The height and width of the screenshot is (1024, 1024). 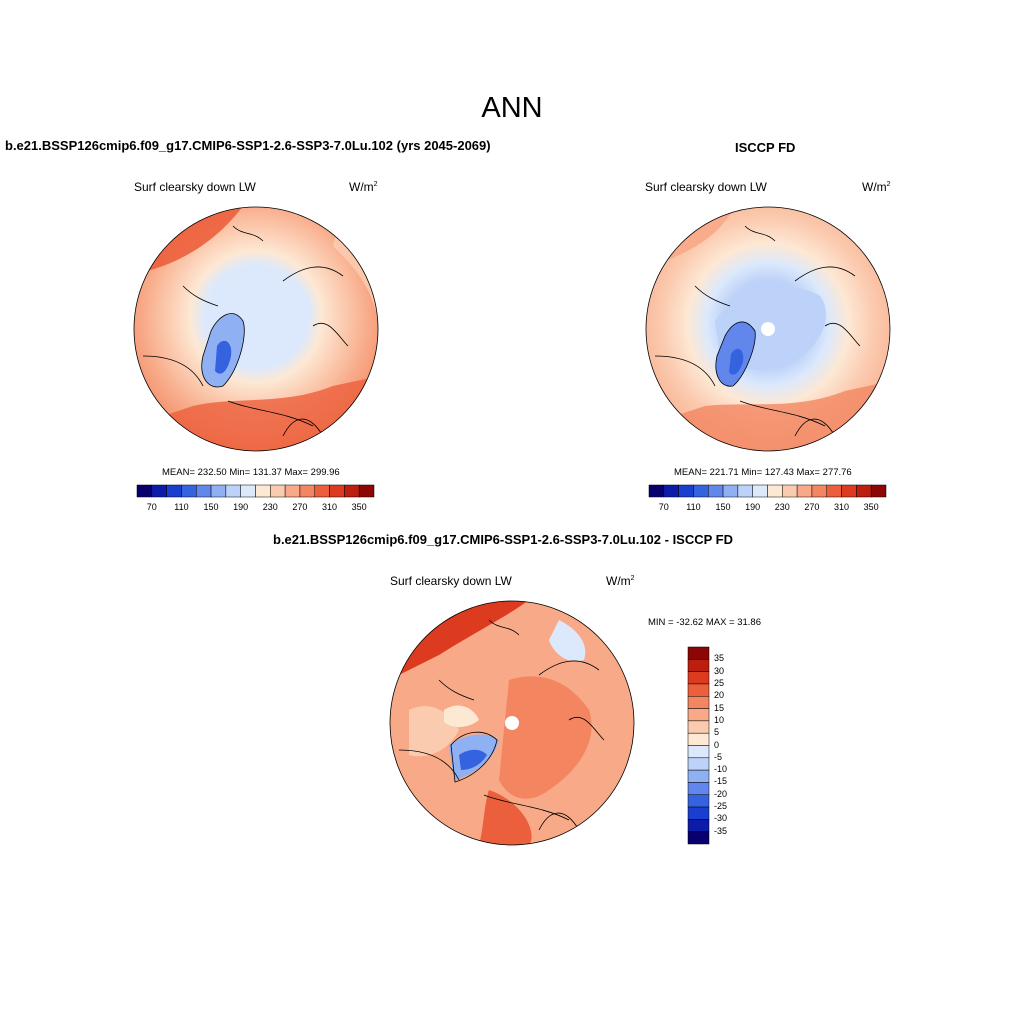 I want to click on diff-stats: MIN = -32.62 MAX = 31.86, so click(x=705, y=622).